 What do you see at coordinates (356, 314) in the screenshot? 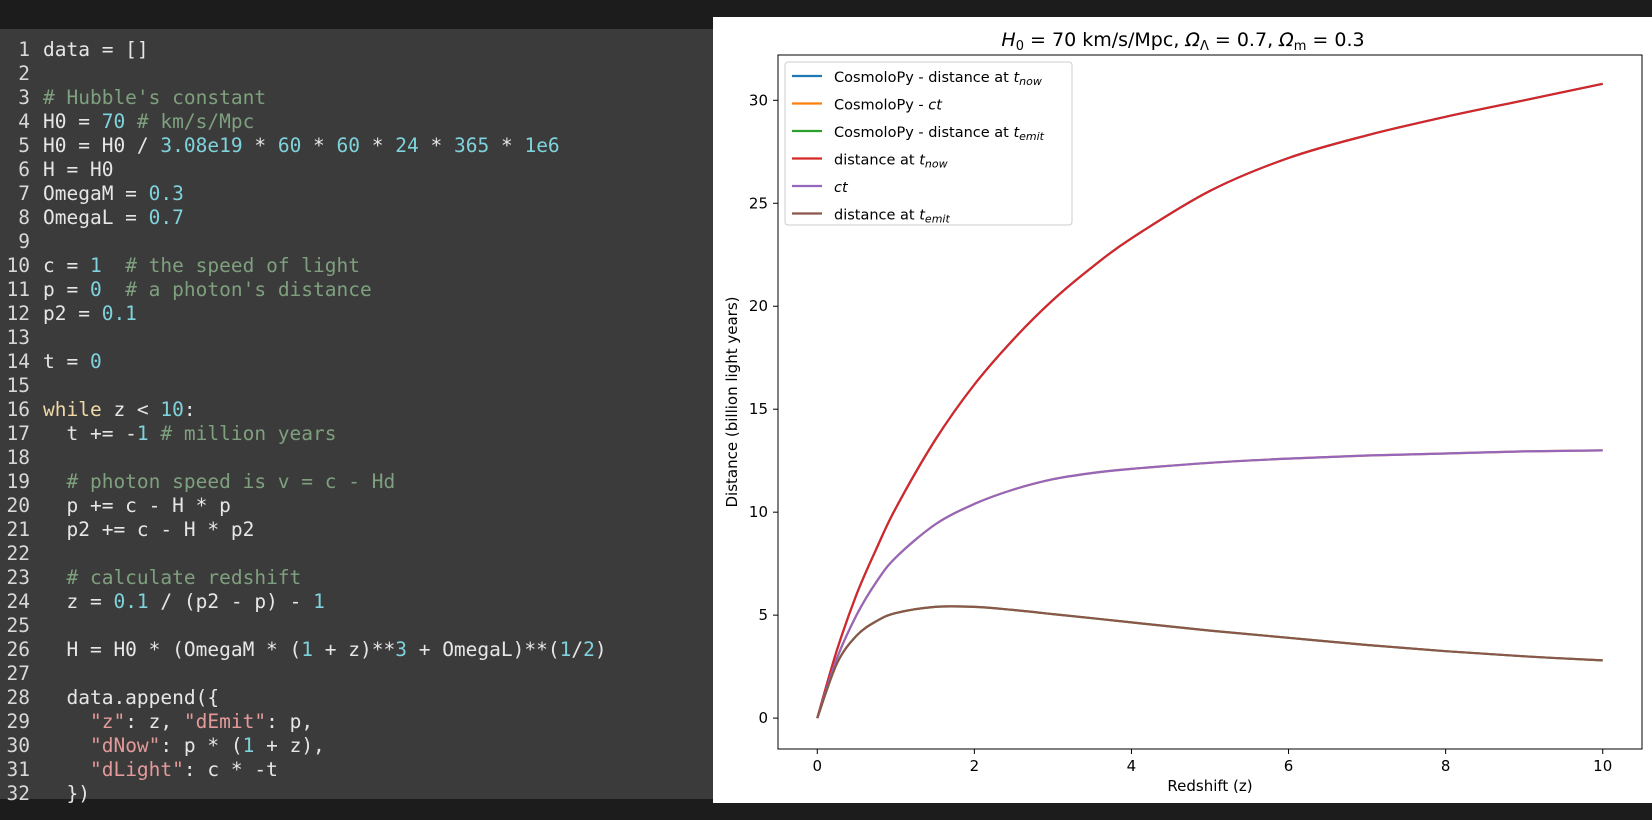
I see `code-line: 12 p2 = 0.1` at bounding box center [356, 314].